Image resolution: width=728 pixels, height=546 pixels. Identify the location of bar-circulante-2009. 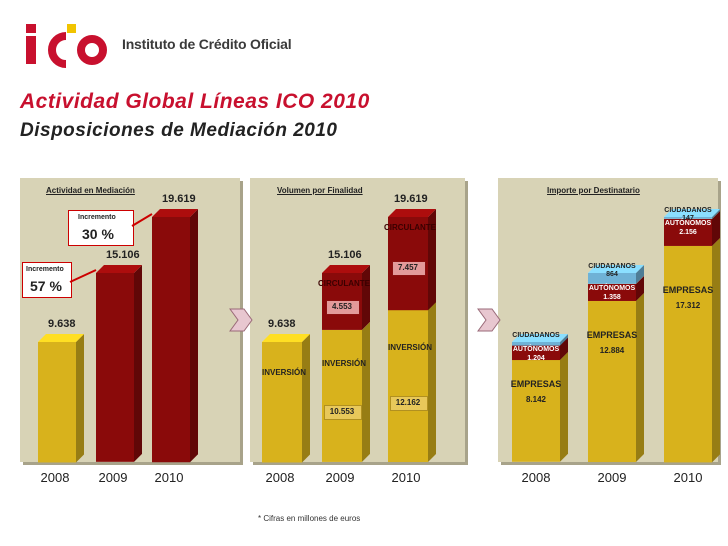
(346, 298).